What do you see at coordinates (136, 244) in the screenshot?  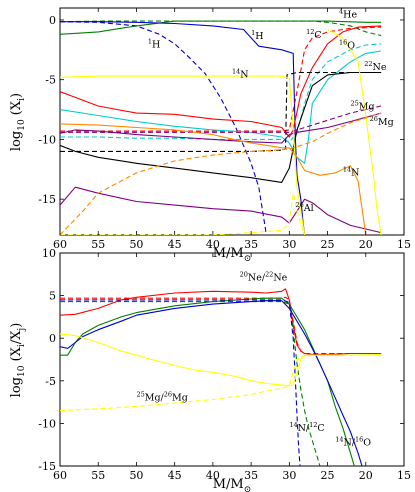 I see `top-x-tick-label: 50` at bounding box center [136, 244].